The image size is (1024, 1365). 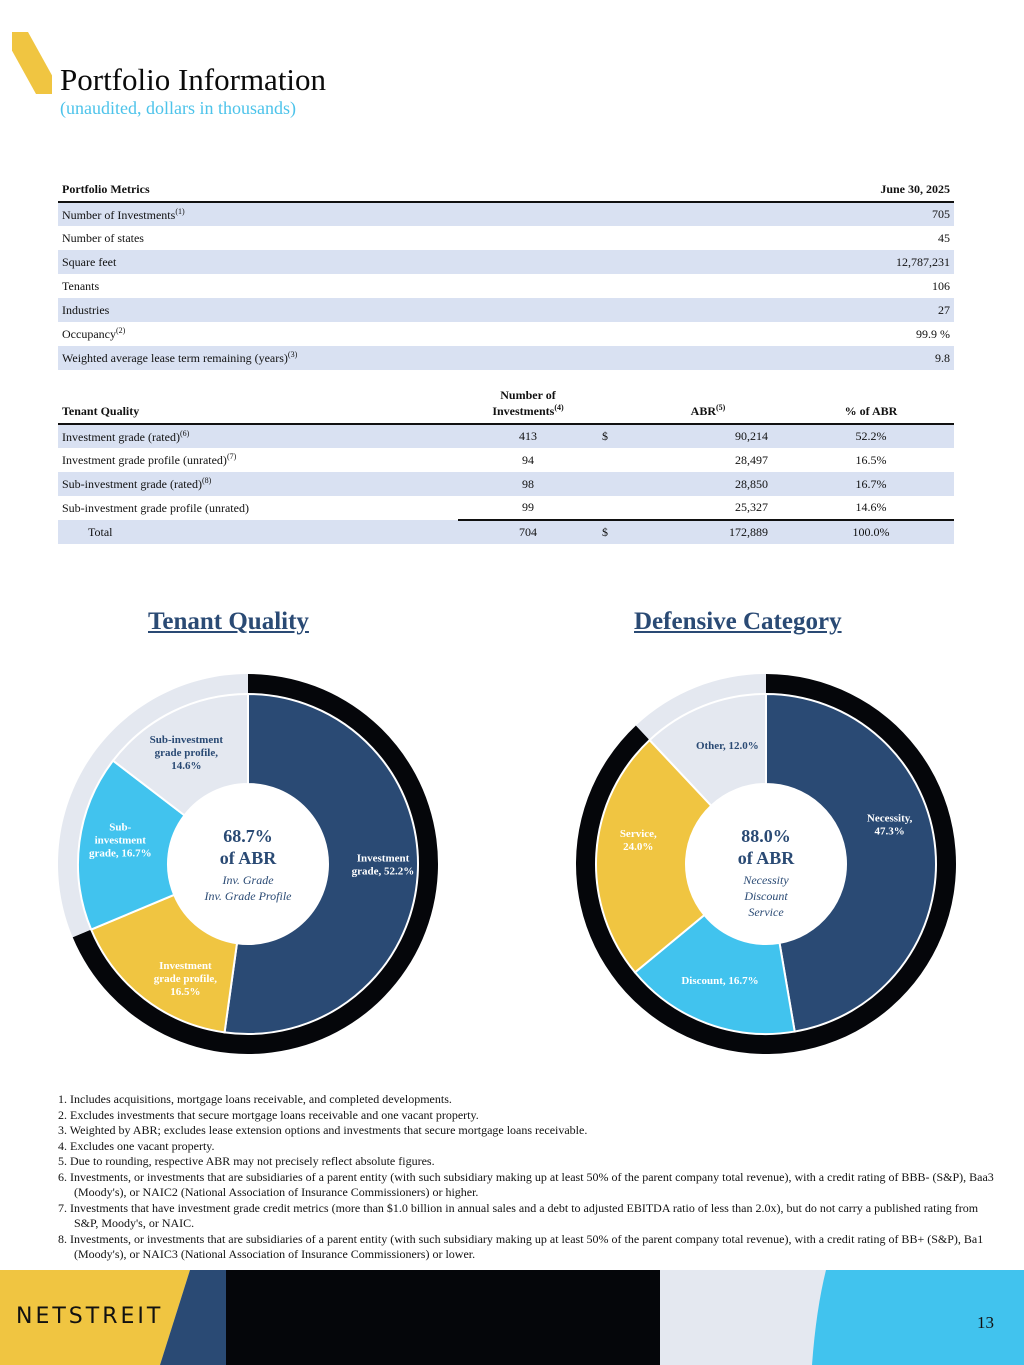 I want to click on slice-investment-grade-profile, so click(x=164, y=963).